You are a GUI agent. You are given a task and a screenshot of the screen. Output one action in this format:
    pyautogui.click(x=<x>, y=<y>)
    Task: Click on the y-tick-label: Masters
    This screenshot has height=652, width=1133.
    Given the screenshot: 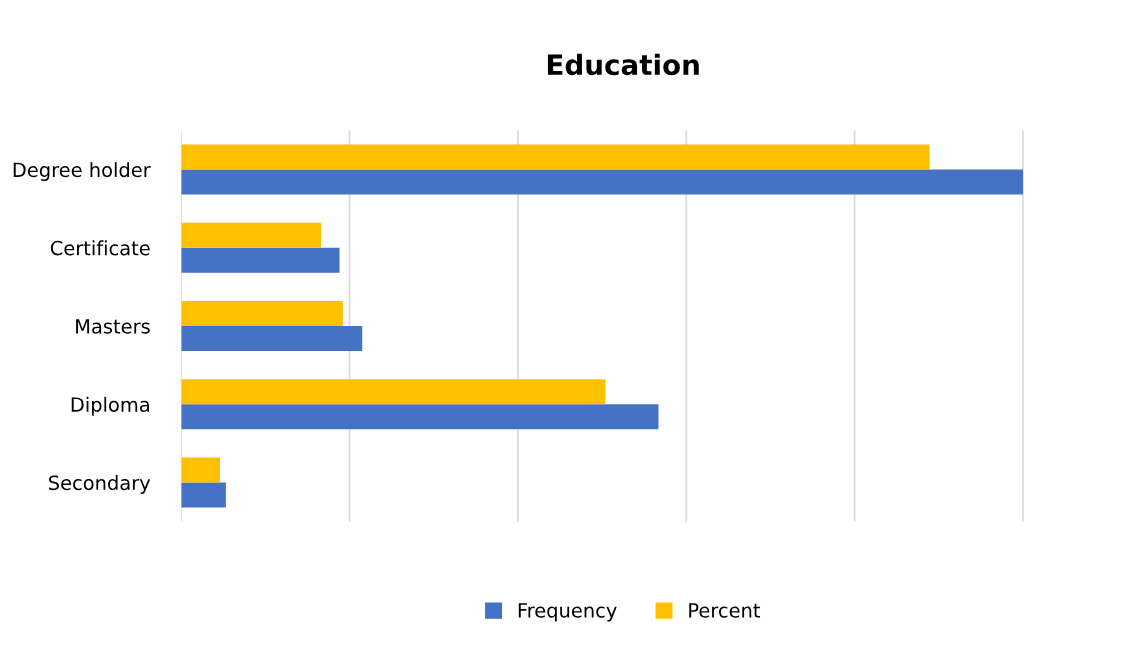 What is the action you would take?
    pyautogui.click(x=113, y=326)
    